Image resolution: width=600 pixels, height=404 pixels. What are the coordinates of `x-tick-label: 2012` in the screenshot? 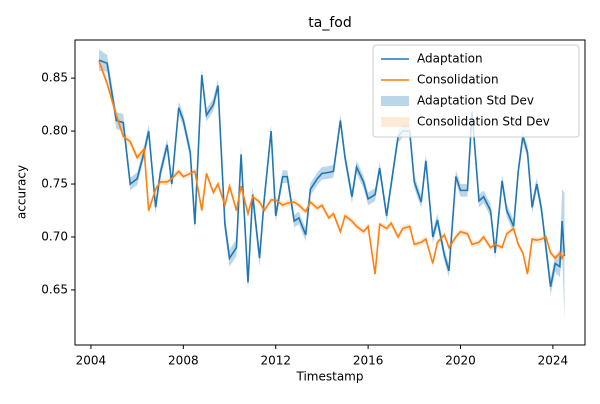 It's located at (275, 361).